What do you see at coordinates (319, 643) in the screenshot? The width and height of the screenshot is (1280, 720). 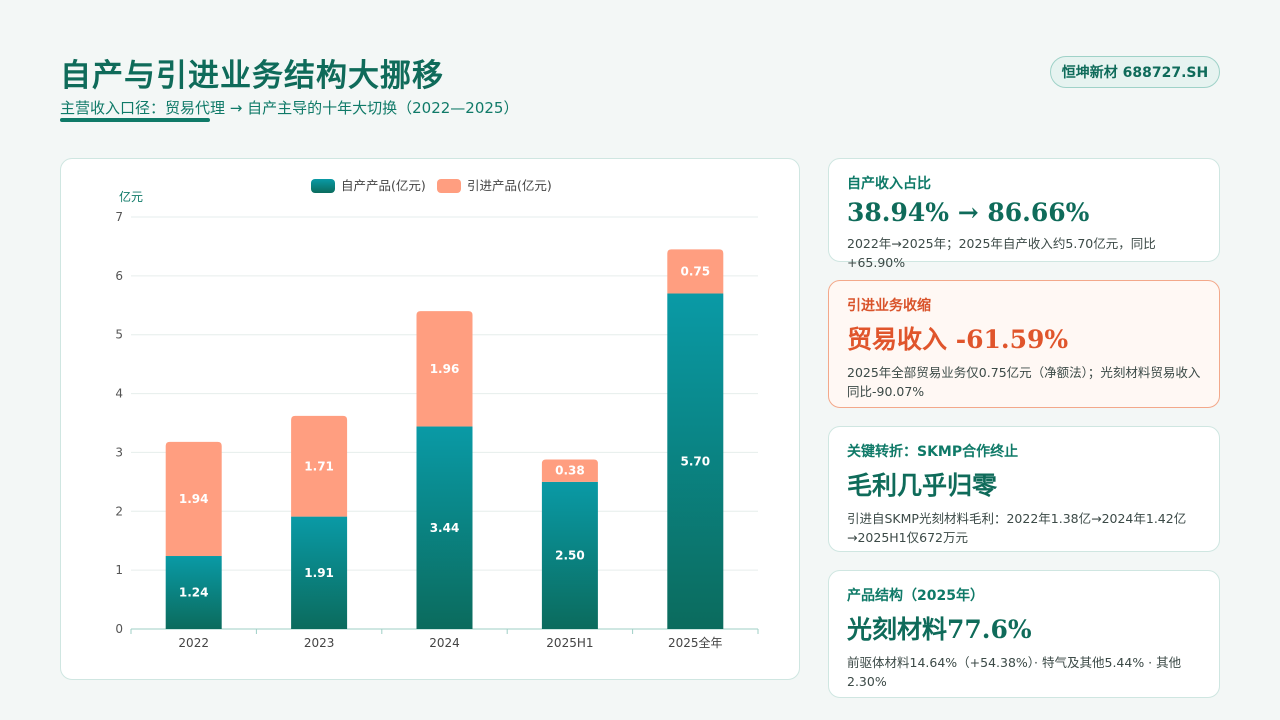 I see `x-tick-label: 2023` at bounding box center [319, 643].